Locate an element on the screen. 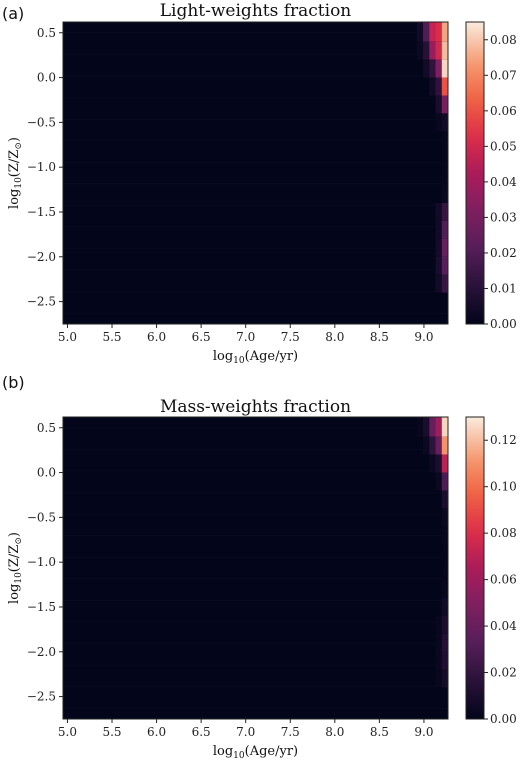 This screenshot has height=765, width=520. y-tick-label: 0.5 is located at coordinates (46, 428).